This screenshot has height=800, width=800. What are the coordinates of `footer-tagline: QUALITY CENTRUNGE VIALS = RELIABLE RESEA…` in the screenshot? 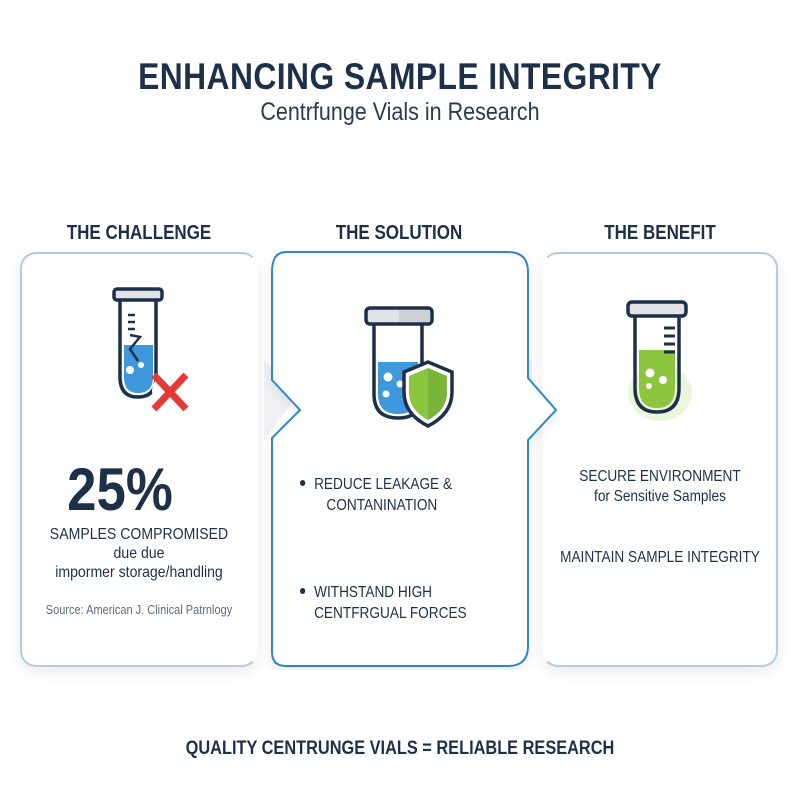 It's located at (400, 748).